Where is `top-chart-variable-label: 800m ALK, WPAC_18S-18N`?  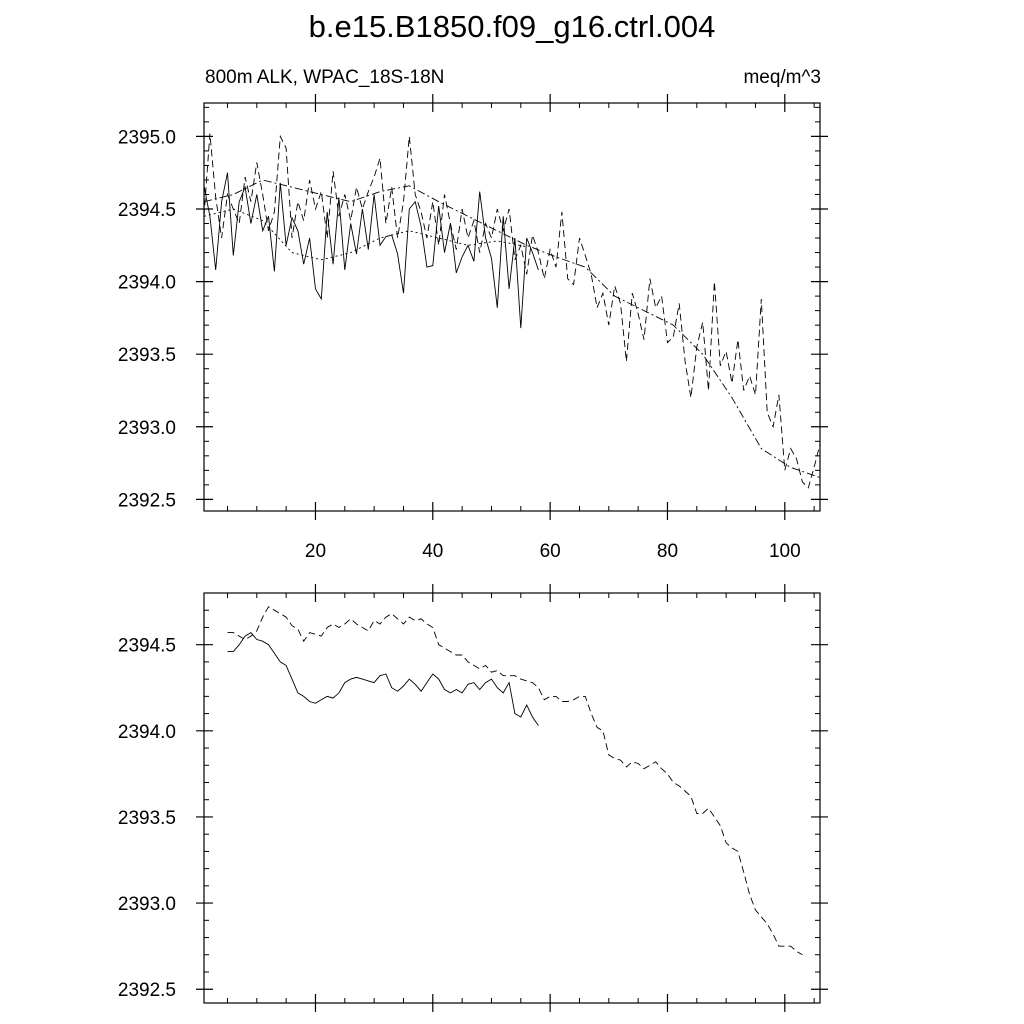
top-chart-variable-label: 800m ALK, WPAC_18S-18N is located at coordinates (324, 77).